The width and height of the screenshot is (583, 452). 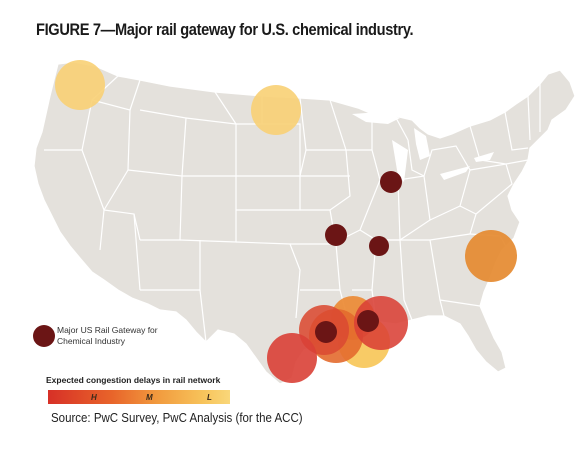 I want to click on congestion-tick-low: L, so click(x=209, y=397).